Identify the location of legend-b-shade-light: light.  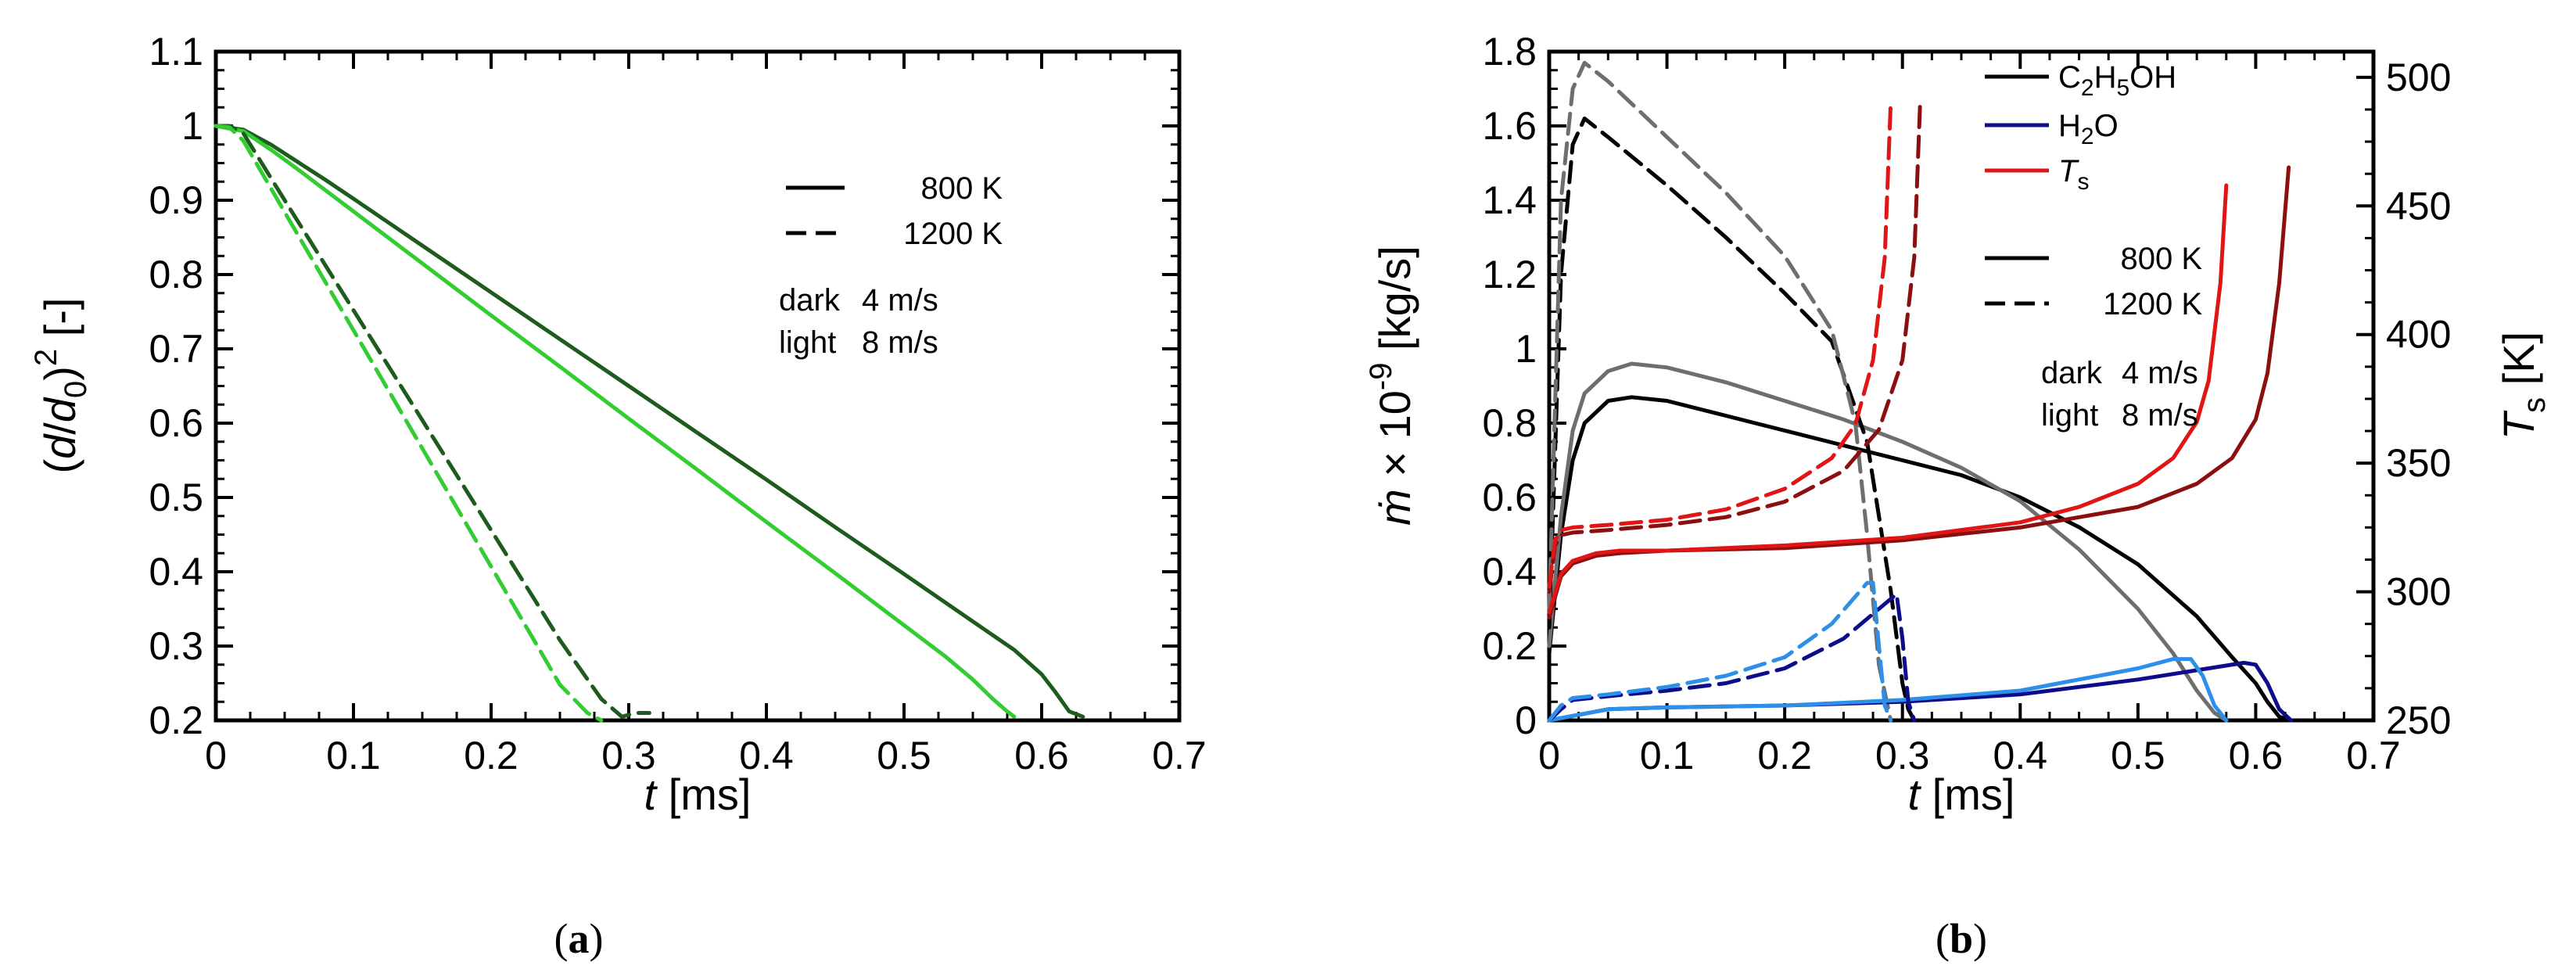
(2069, 415).